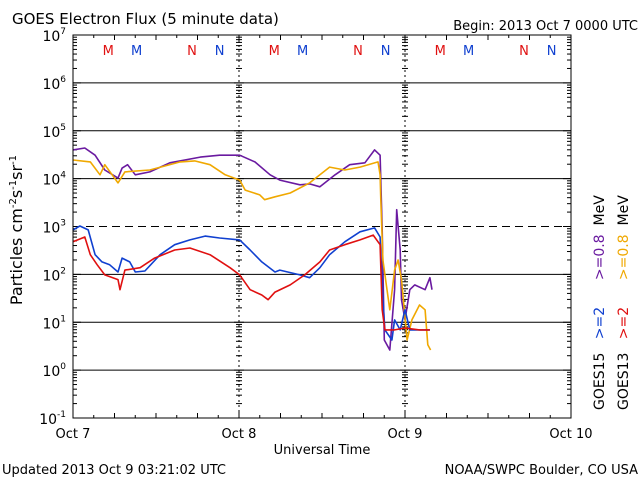 The width and height of the screenshot is (640, 480). I want to click on y-tick-label: 10⁰, so click(54, 371).